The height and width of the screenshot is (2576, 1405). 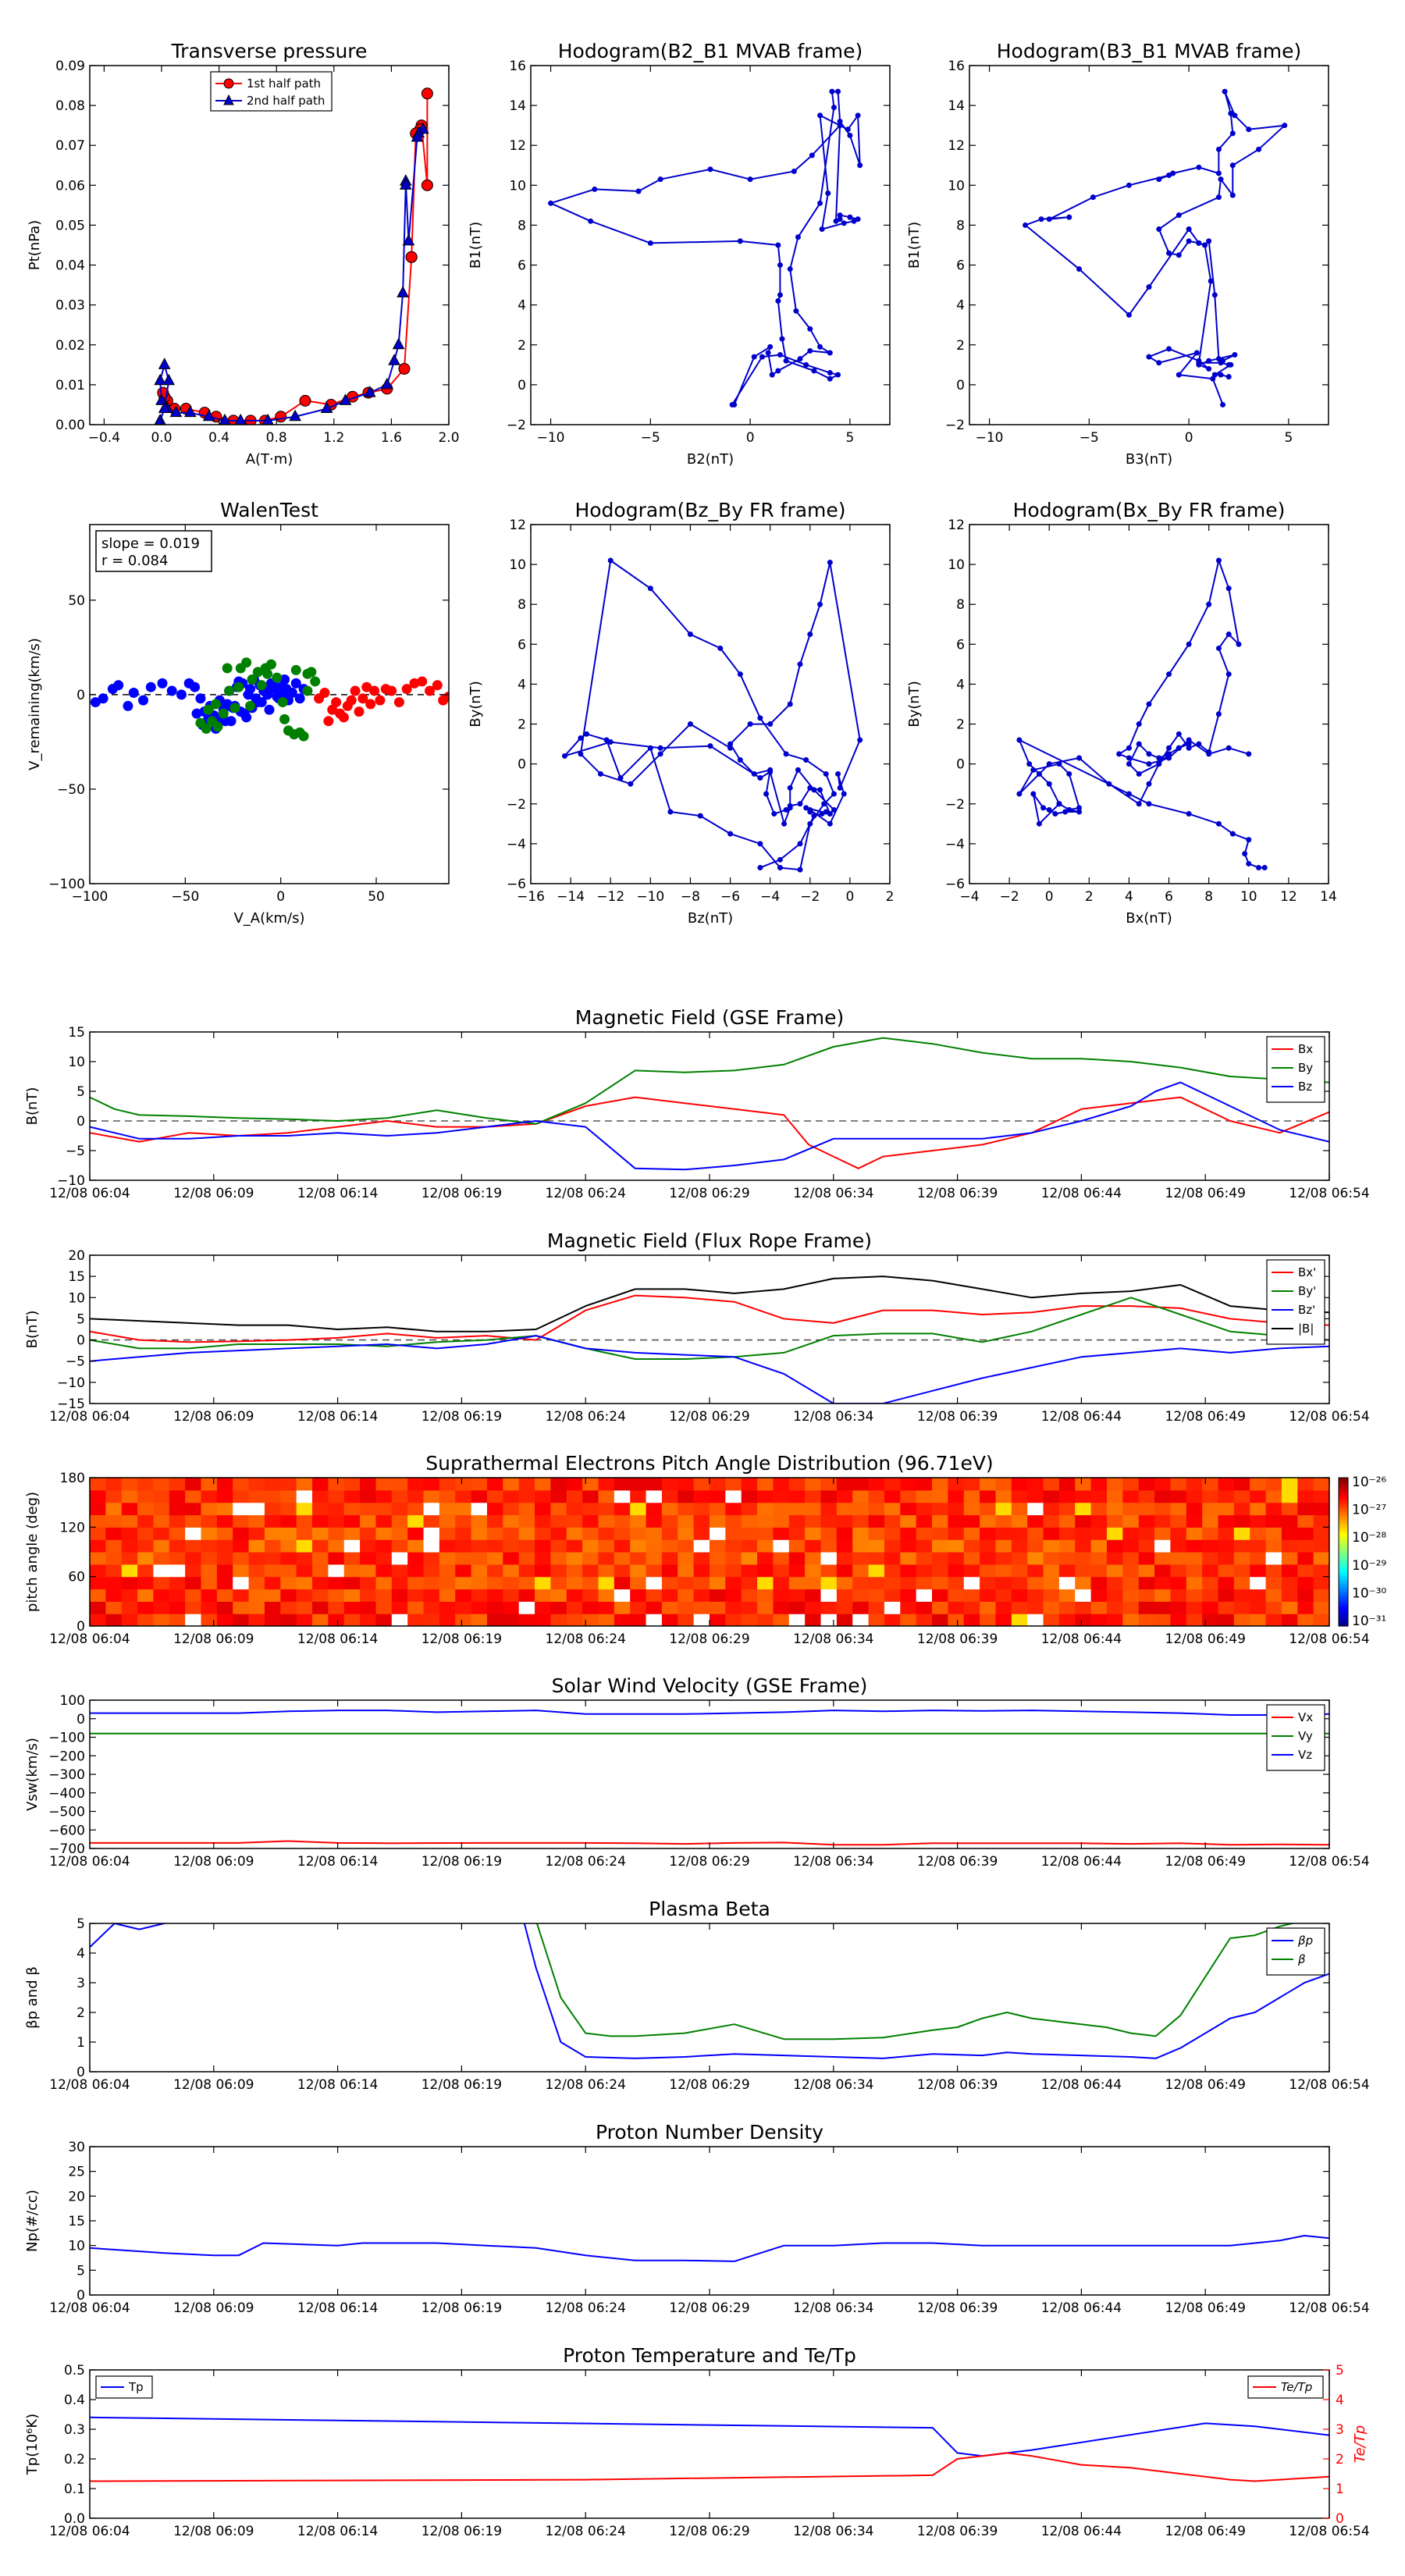 I want to click on series-s0, so click(x=1155, y=247).